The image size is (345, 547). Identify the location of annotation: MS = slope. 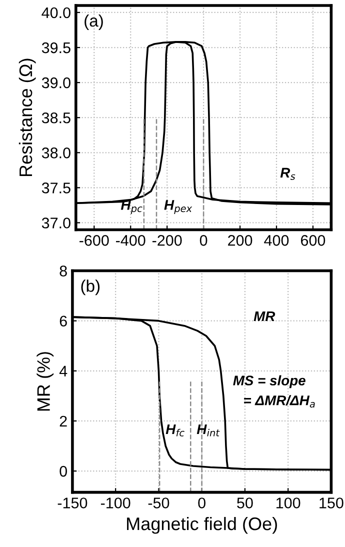
(269, 381).